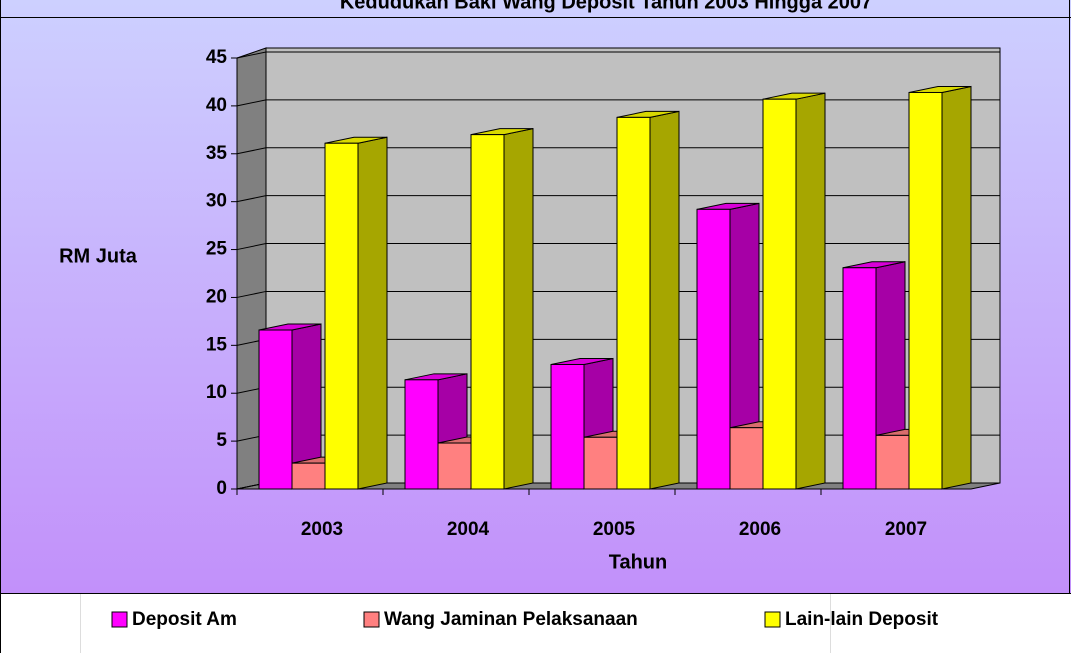 Image resolution: width=1071 pixels, height=653 pixels. What do you see at coordinates (322, 529) in the screenshot?
I see `x-tick-label: 2003` at bounding box center [322, 529].